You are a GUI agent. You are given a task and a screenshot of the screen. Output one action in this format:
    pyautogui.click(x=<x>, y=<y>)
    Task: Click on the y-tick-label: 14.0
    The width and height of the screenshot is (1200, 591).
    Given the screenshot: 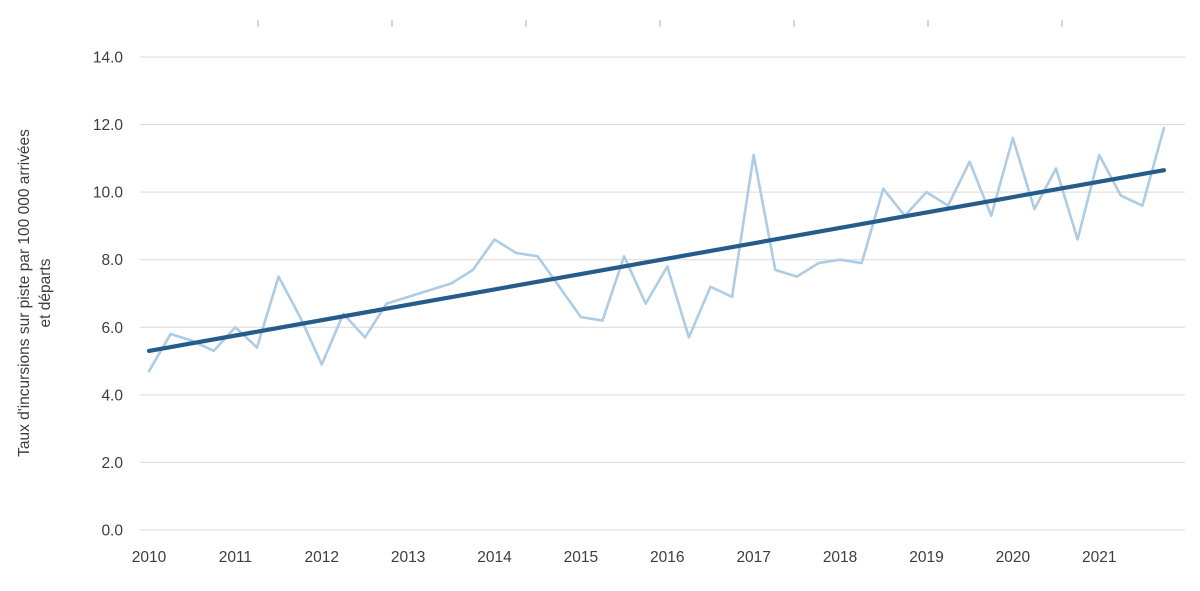 What is the action you would take?
    pyautogui.click(x=108, y=58)
    